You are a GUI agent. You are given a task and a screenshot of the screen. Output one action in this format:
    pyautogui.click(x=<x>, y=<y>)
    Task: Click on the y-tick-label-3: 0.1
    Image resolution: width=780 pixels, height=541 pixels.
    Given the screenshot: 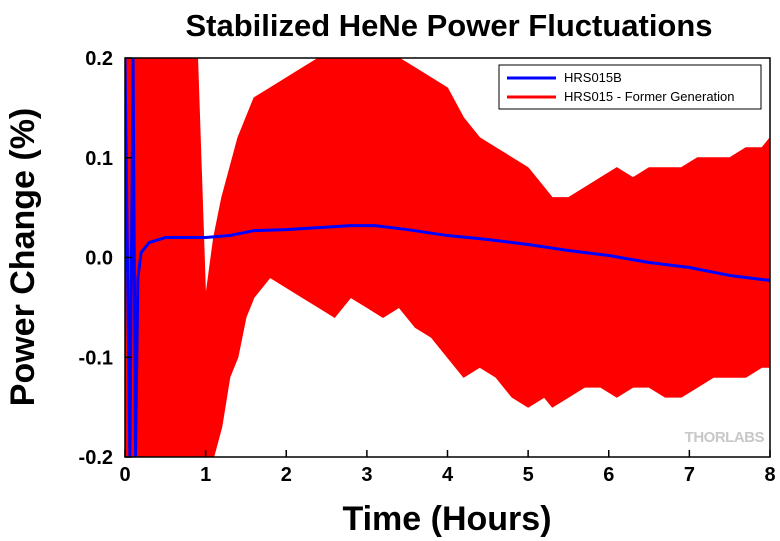 What is the action you would take?
    pyautogui.click(x=99, y=159)
    